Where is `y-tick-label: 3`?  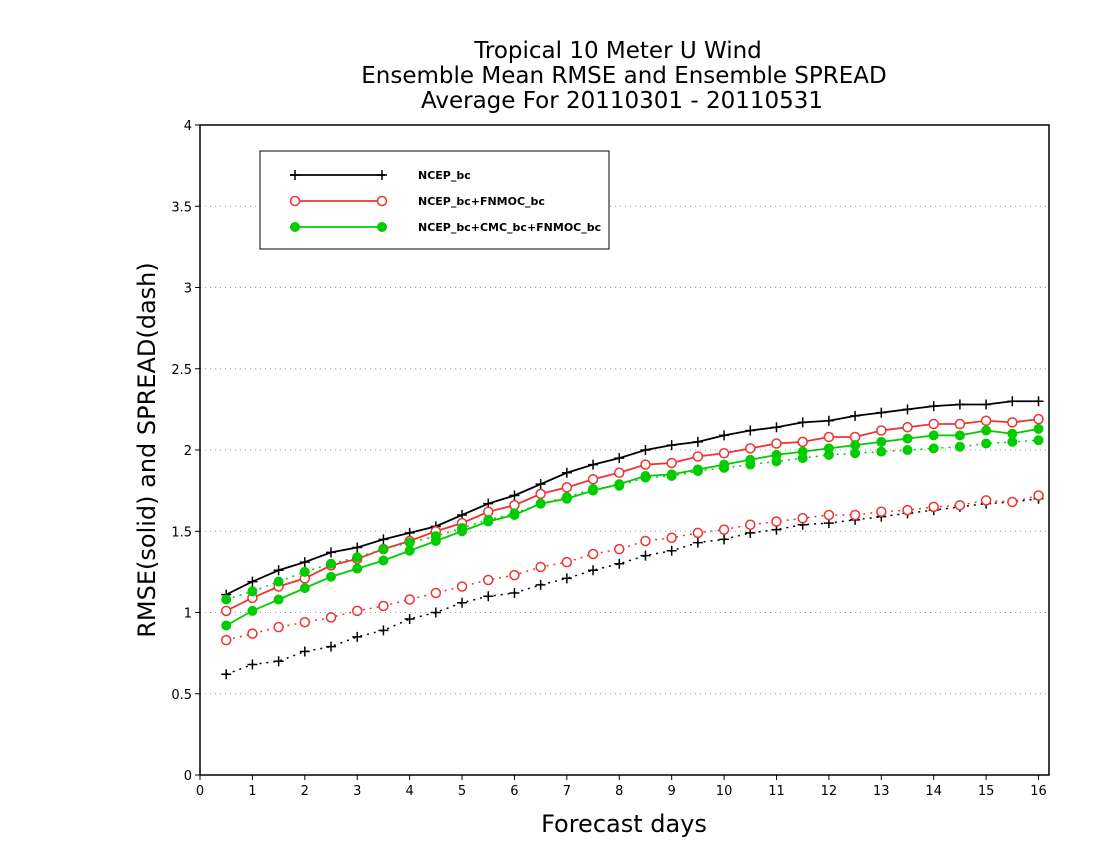
y-tick-label: 3 is located at coordinates (188, 289).